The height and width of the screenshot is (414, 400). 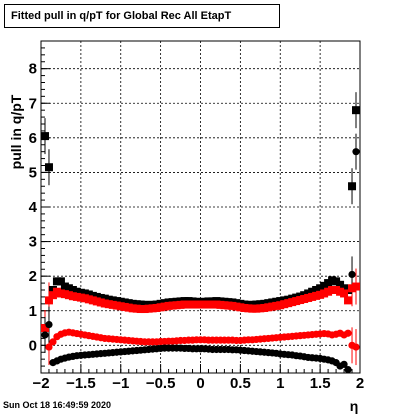 What do you see at coordinates (240, 383) in the screenshot?
I see `x-tick-label: 0.5` at bounding box center [240, 383].